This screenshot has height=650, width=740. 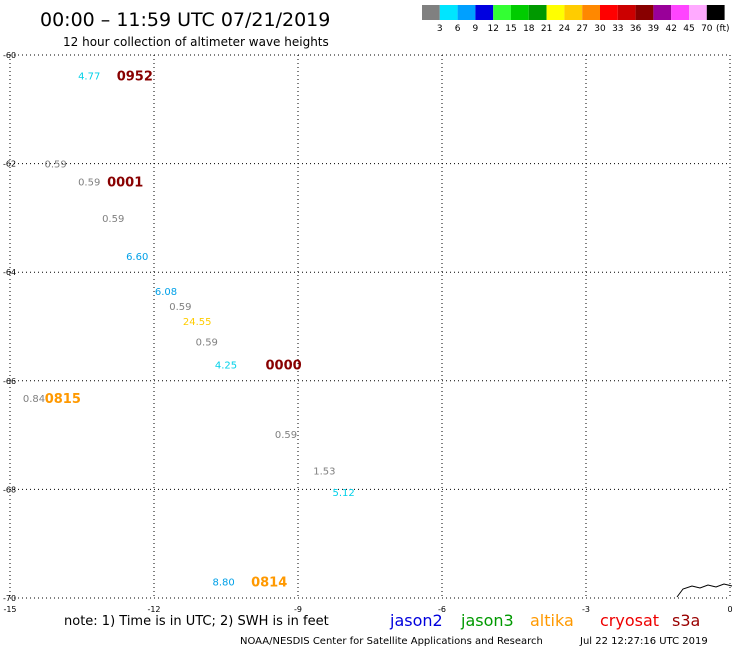 I want to click on x-tick-labels: -15 -12 -9 -6 -3 0, so click(x=367, y=609).